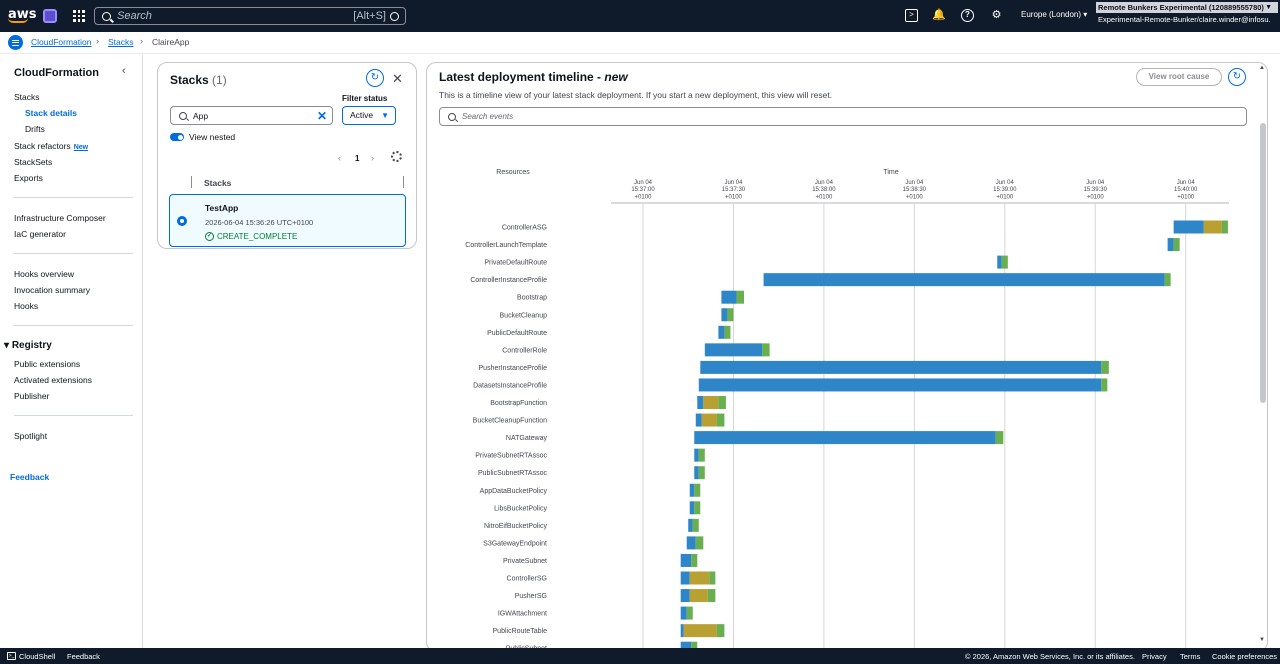 Image resolution: width=1280 pixels, height=664 pixels. Describe the element at coordinates (996, 15) in the screenshot. I see `settings-gear-icon: ⚙` at that location.